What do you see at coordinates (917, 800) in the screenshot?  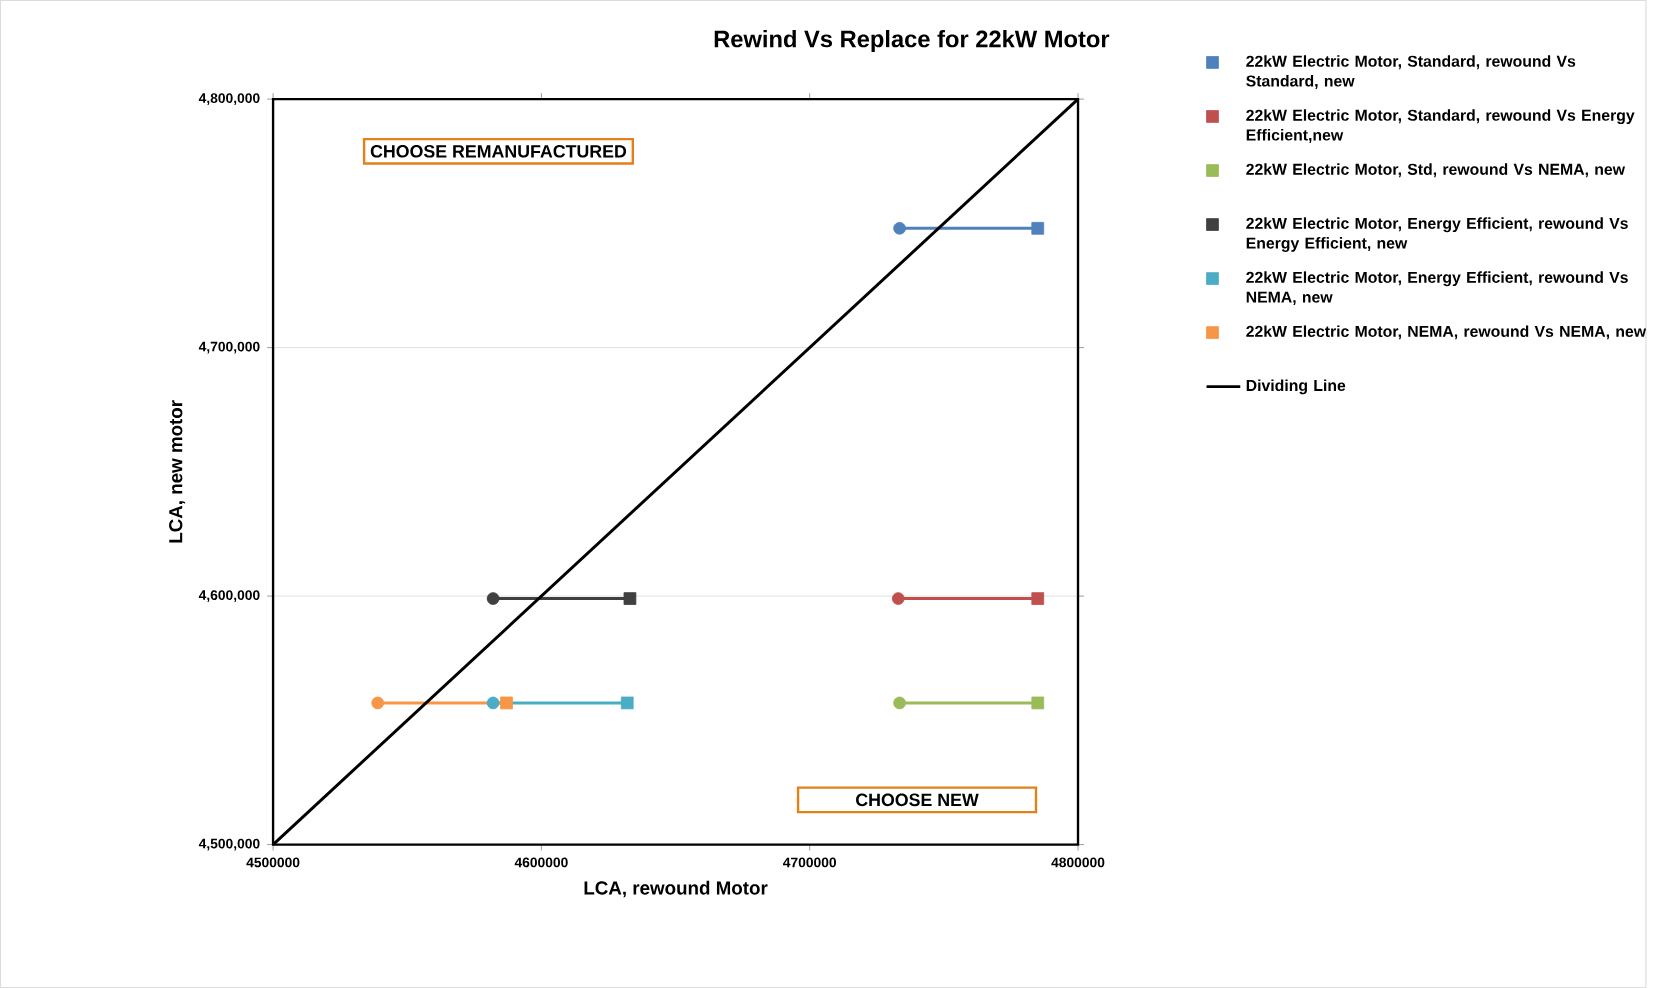 I see `annotation: CHOOSE NEW` at bounding box center [917, 800].